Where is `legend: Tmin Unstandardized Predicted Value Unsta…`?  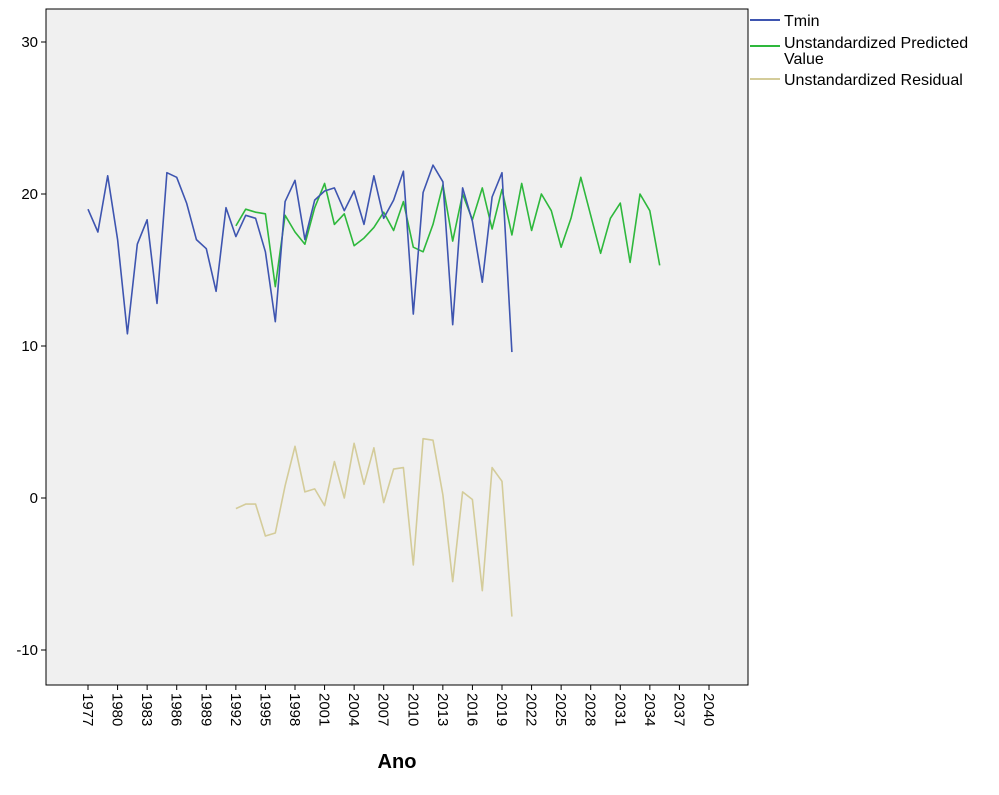
legend: Tmin Unstandardized Predicted Value Unsta… is located at coordinates (859, 51).